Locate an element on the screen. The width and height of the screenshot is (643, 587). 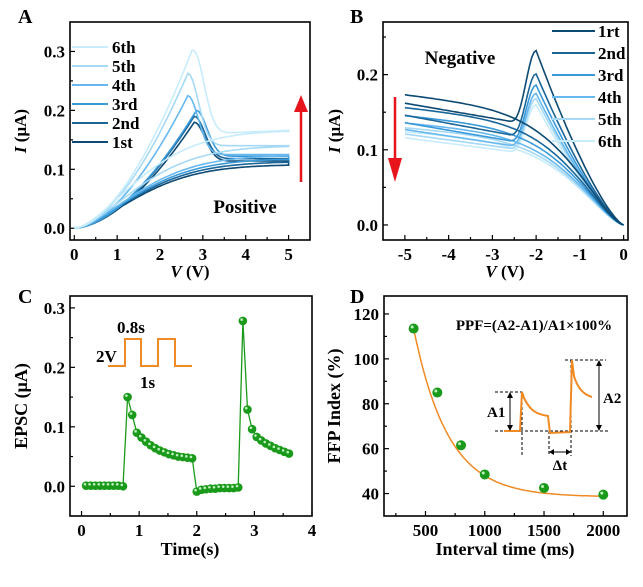
pulse-train-inset is located at coordinates (150, 352).